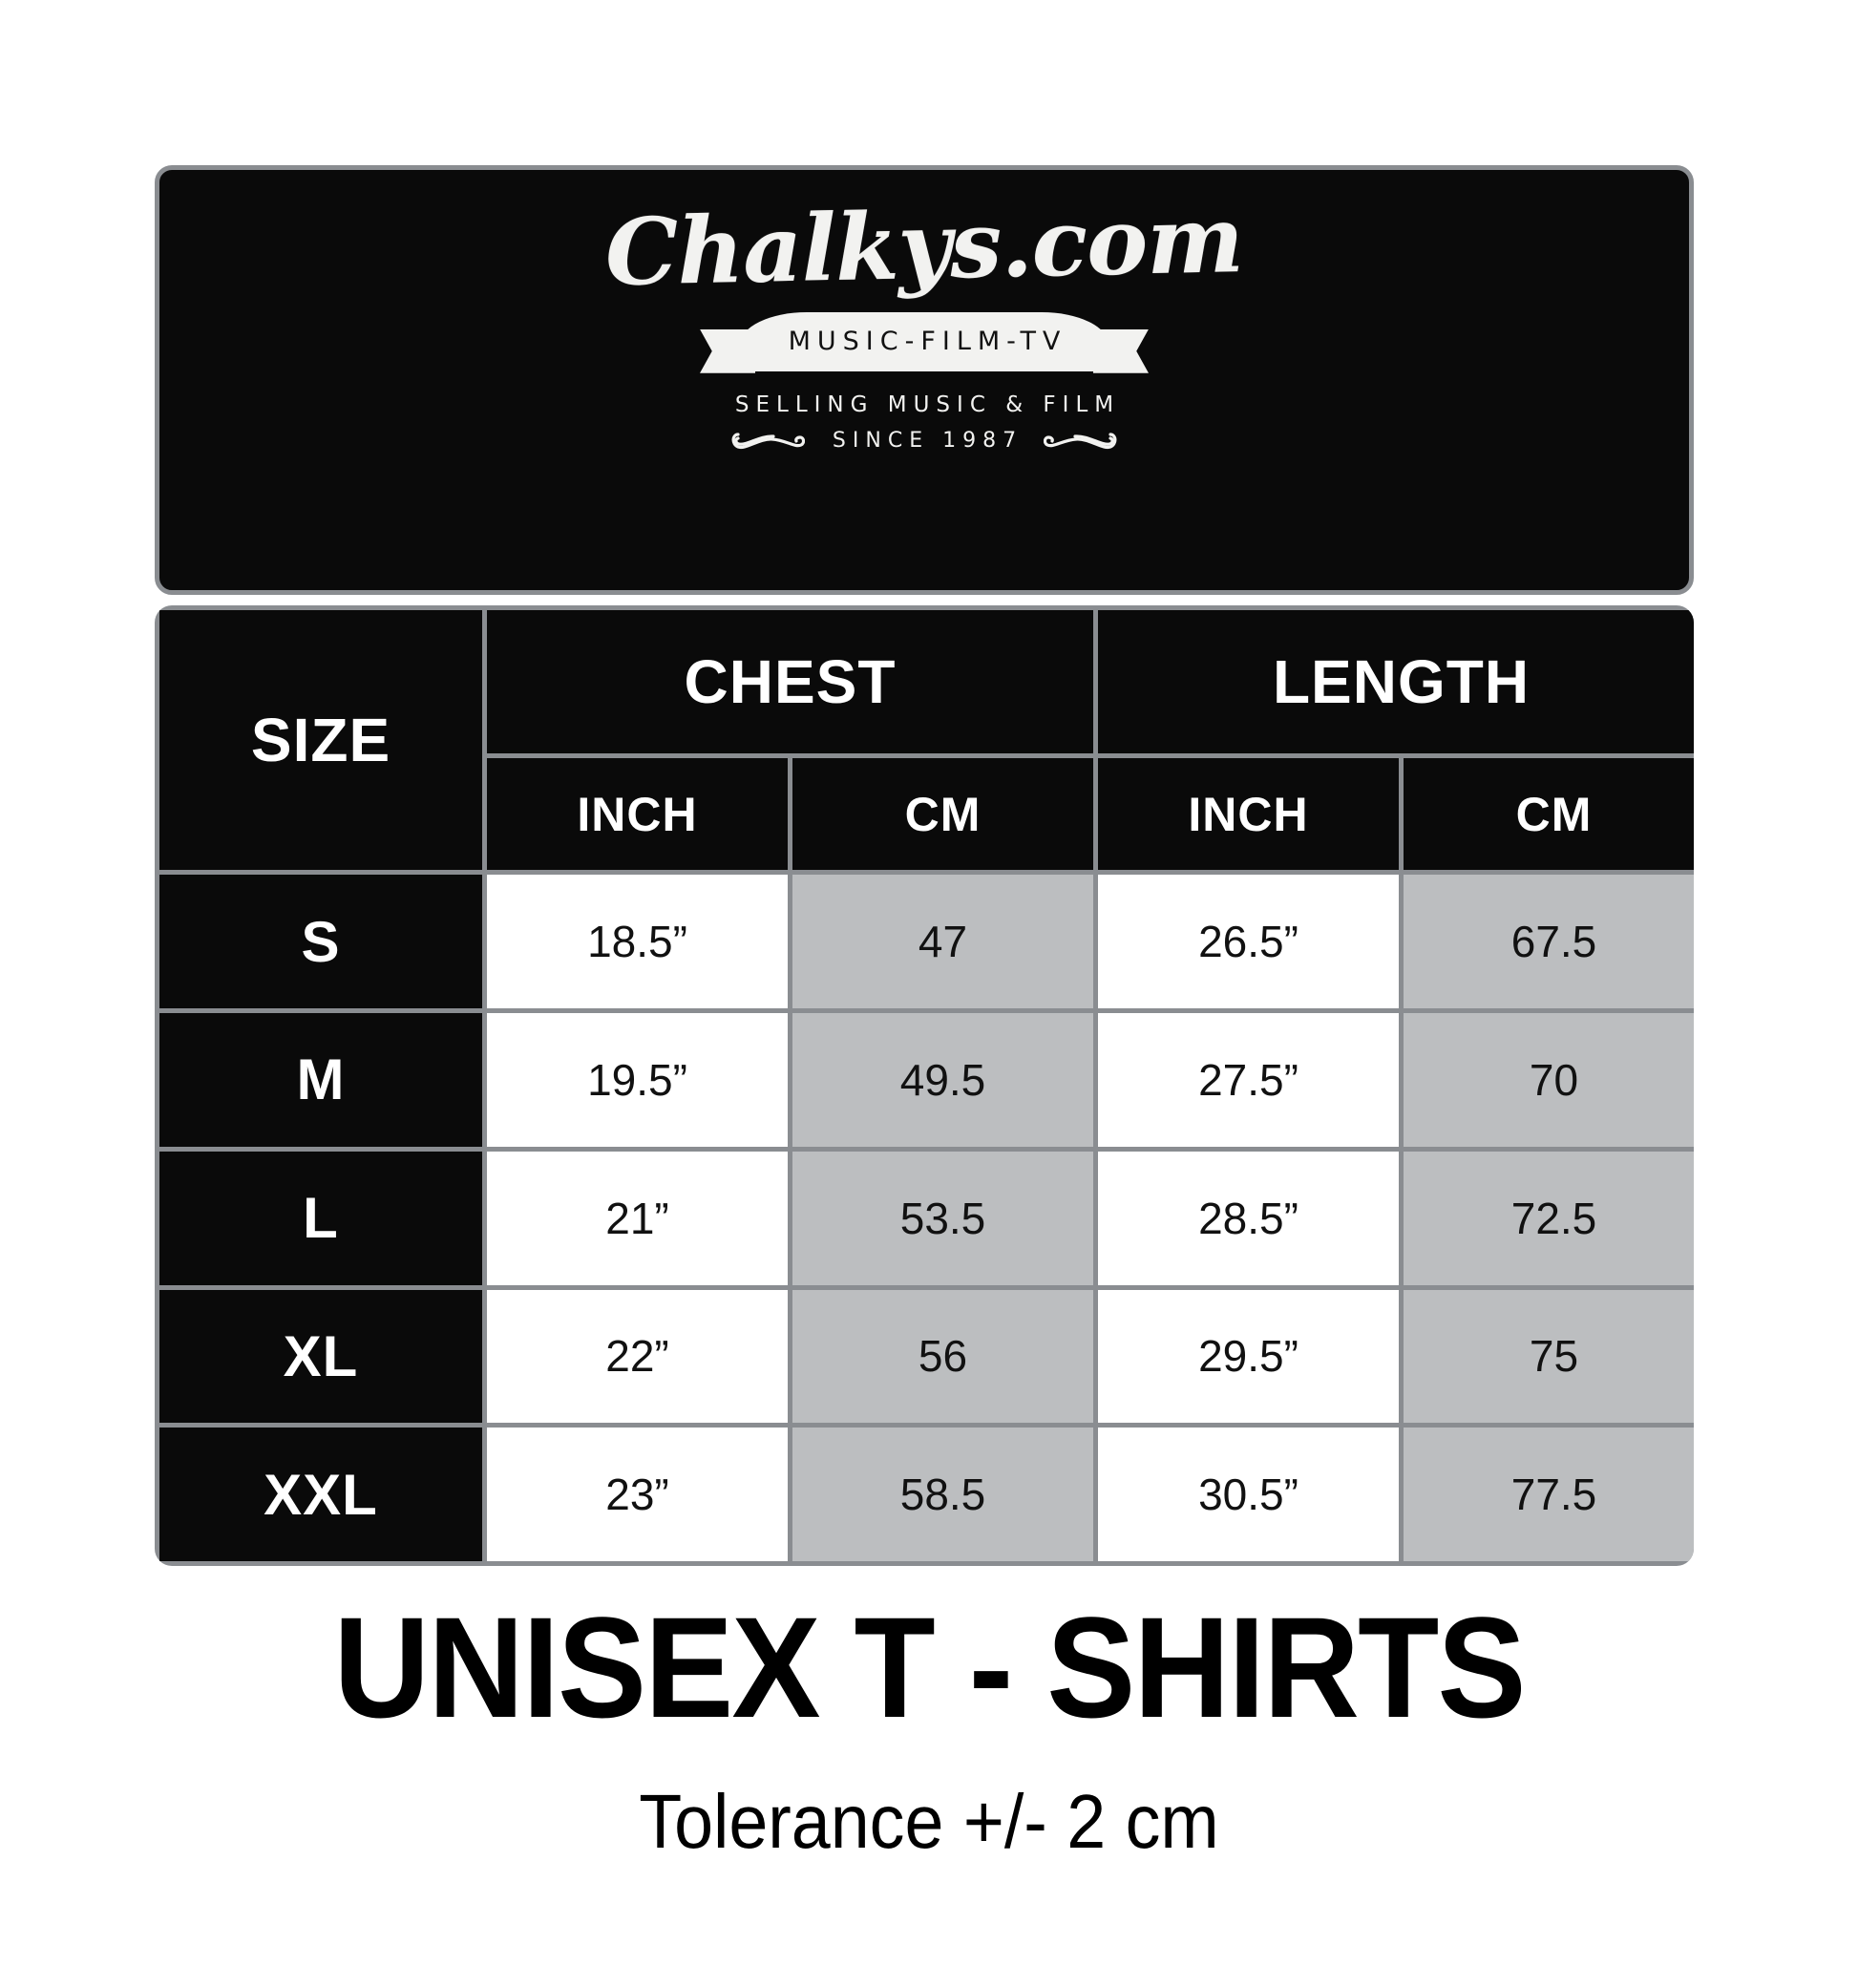 The image size is (1858, 1988). What do you see at coordinates (1549, 1218) in the screenshot?
I see `cell-length-cm: 72.5` at bounding box center [1549, 1218].